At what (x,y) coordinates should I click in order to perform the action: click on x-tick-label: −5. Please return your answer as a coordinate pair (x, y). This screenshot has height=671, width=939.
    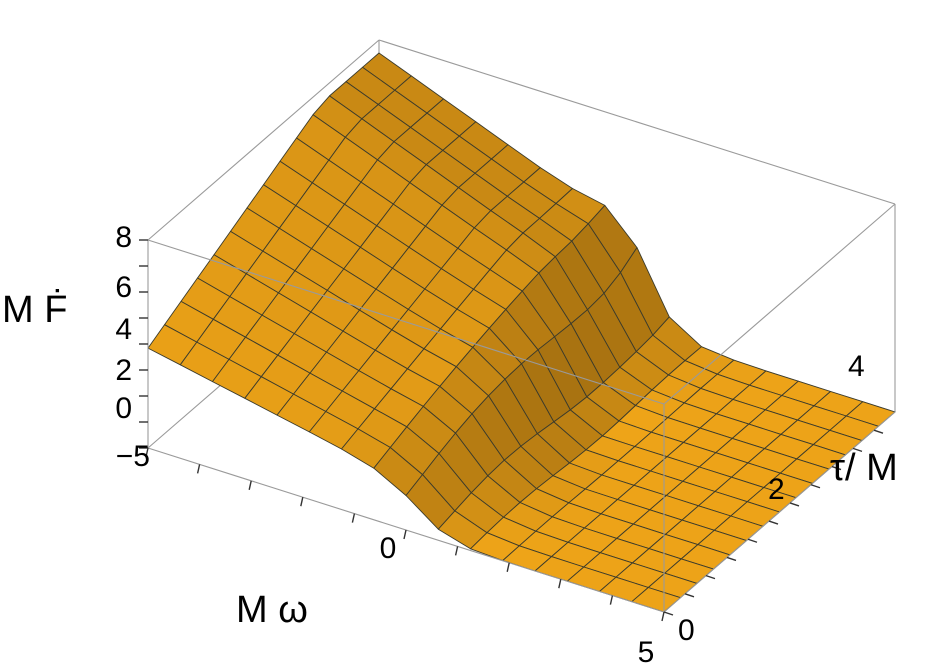
    Looking at the image, I should click on (133, 456).